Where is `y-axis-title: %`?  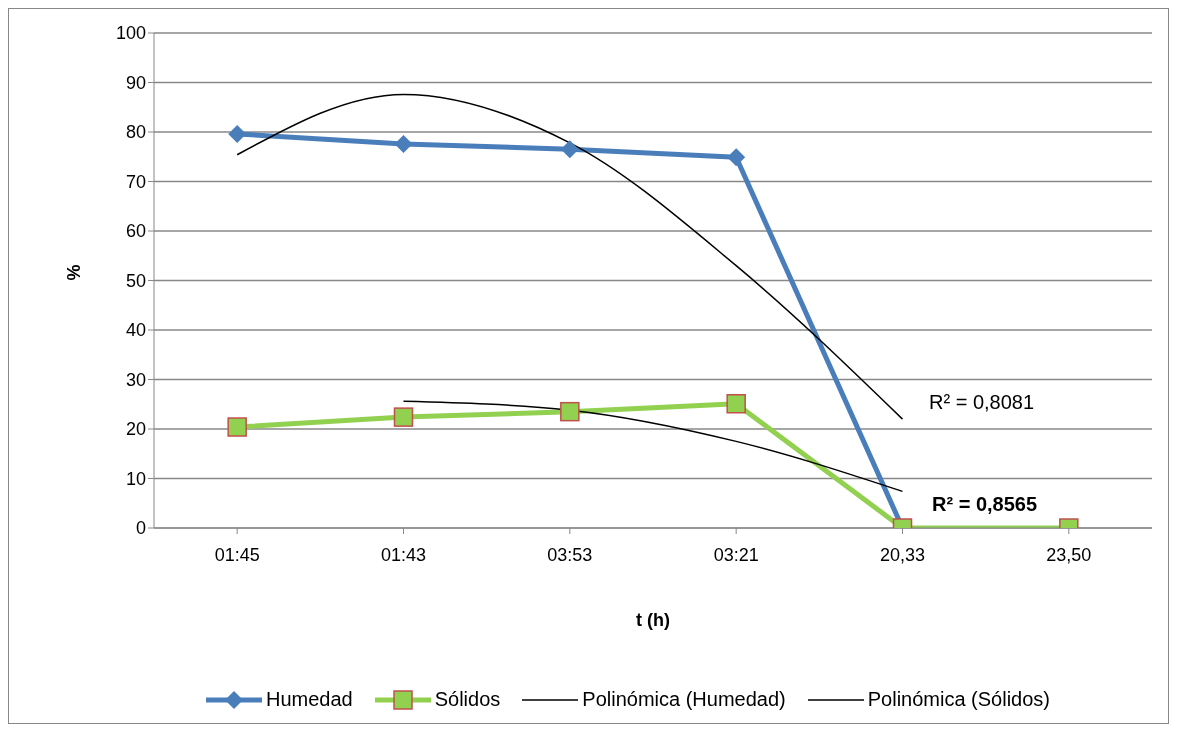 y-axis-title: % is located at coordinates (74, 272).